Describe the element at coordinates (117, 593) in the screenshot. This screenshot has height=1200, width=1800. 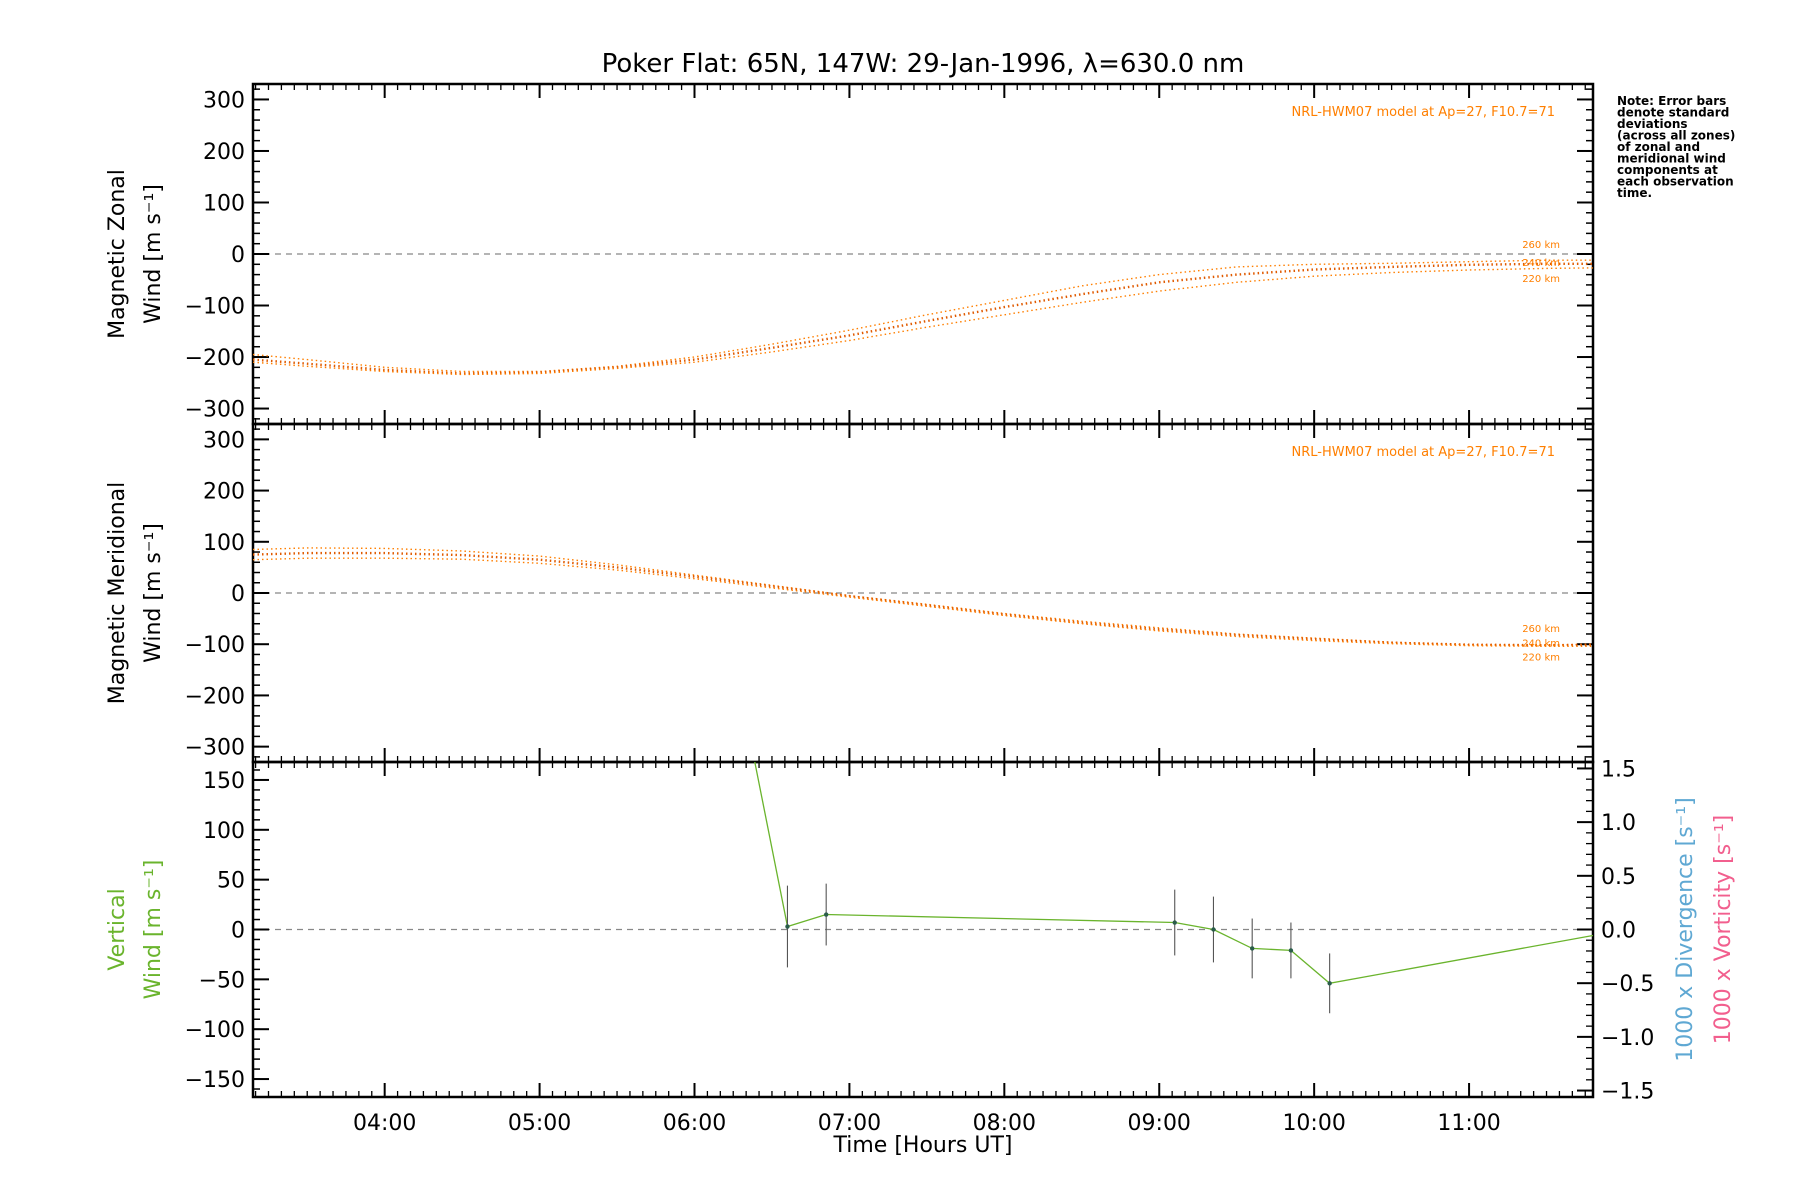
I see `y-axis-title-line1: Magnetic Meridional` at that location.